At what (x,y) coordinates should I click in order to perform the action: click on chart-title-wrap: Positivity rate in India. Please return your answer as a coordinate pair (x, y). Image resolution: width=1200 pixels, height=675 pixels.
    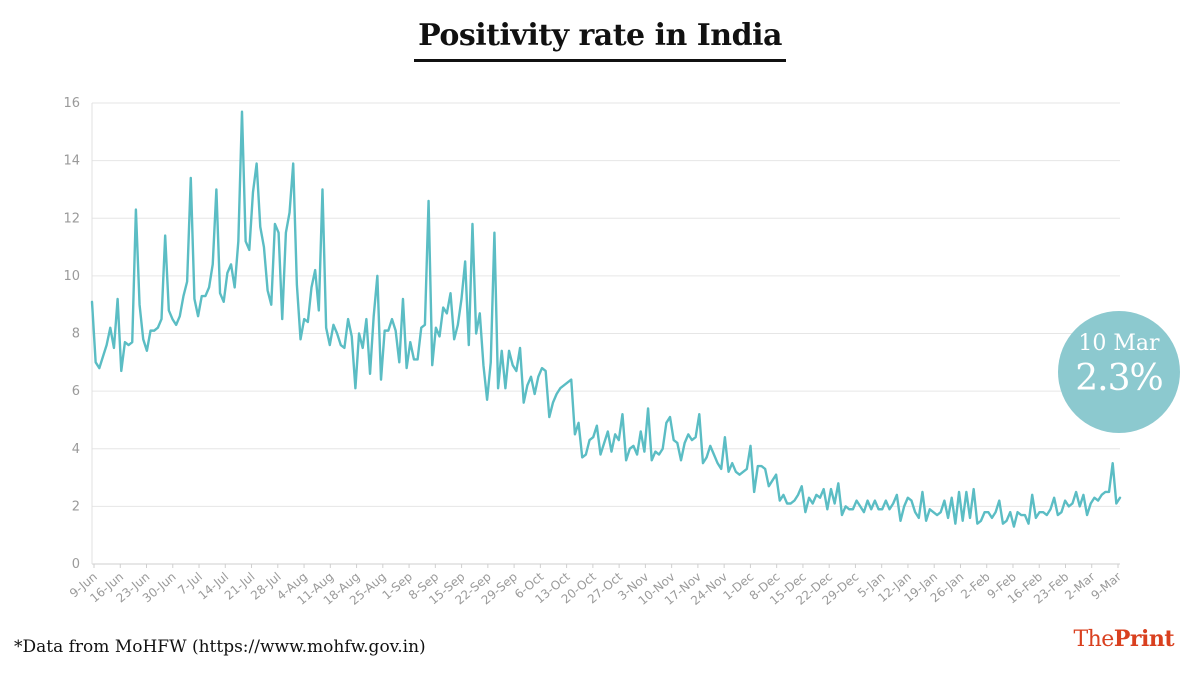
    Looking at the image, I should click on (600, 40).